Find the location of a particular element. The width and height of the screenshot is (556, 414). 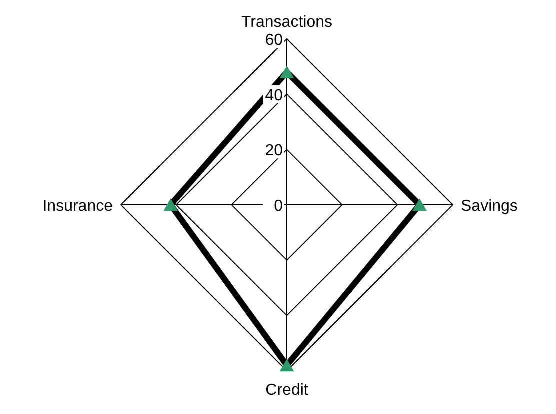

spoke-label: Savings is located at coordinates (489, 206).